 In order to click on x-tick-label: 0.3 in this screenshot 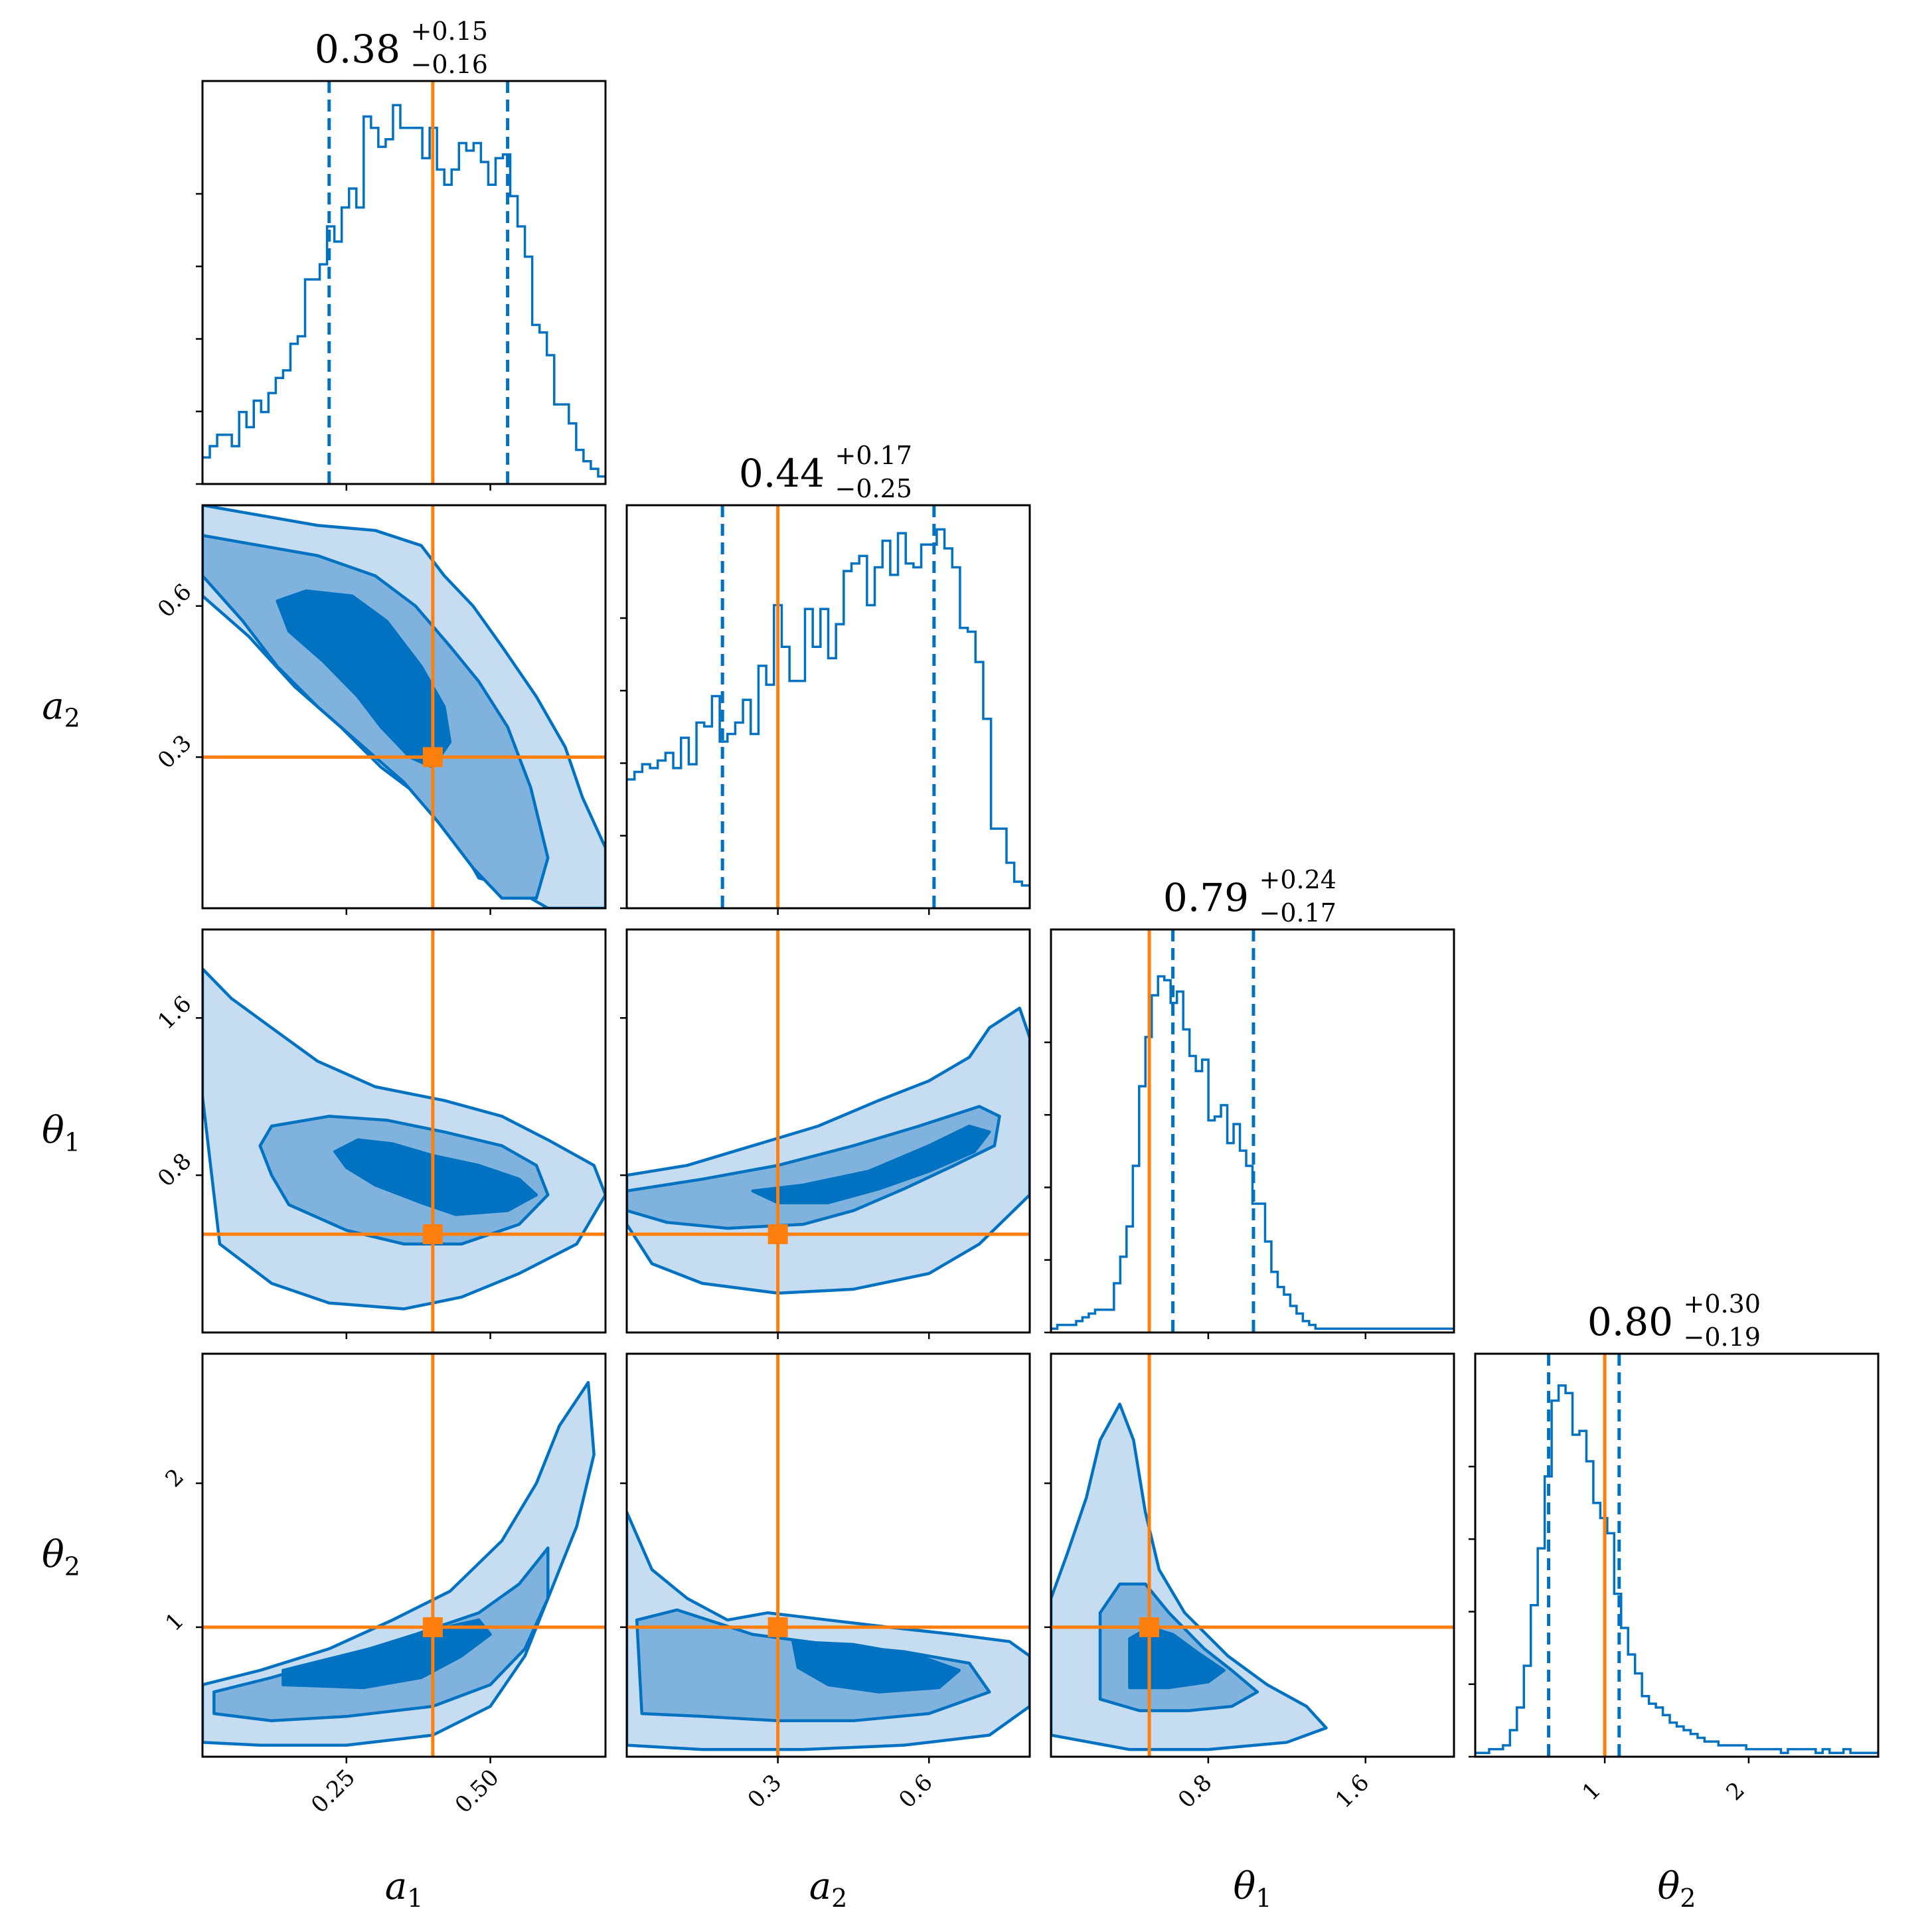, I will do `click(765, 1791)`.